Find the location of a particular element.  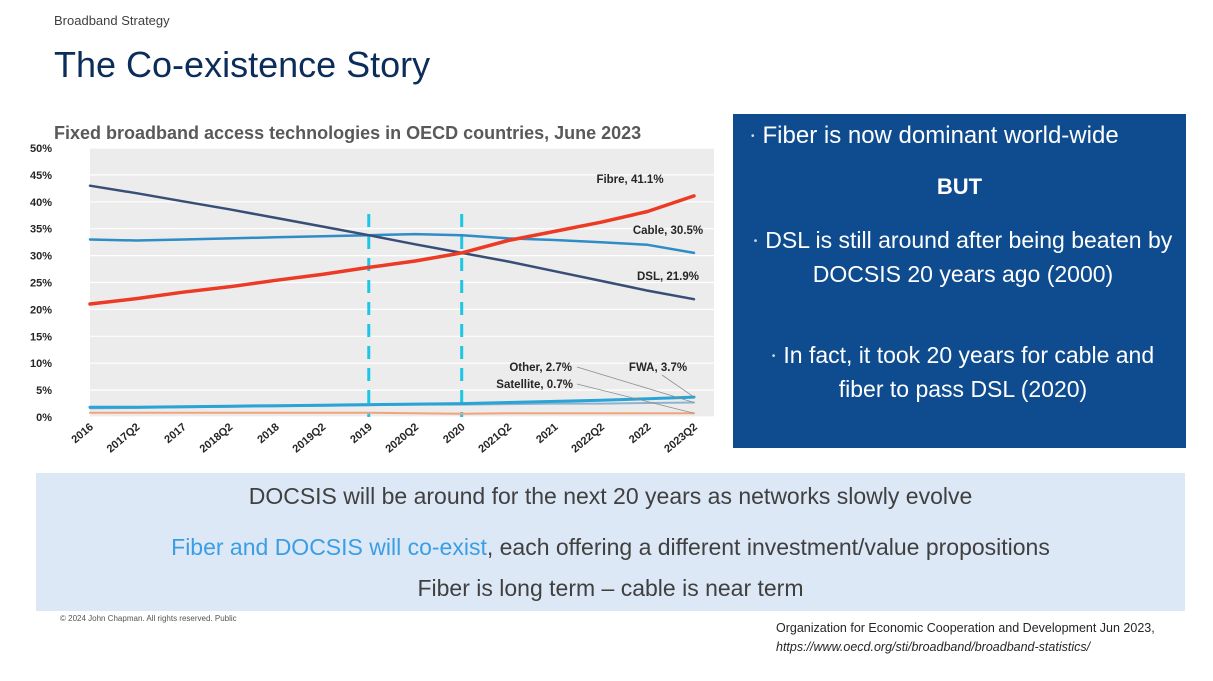

y-tick-label: 50% is located at coordinates (41, 149).